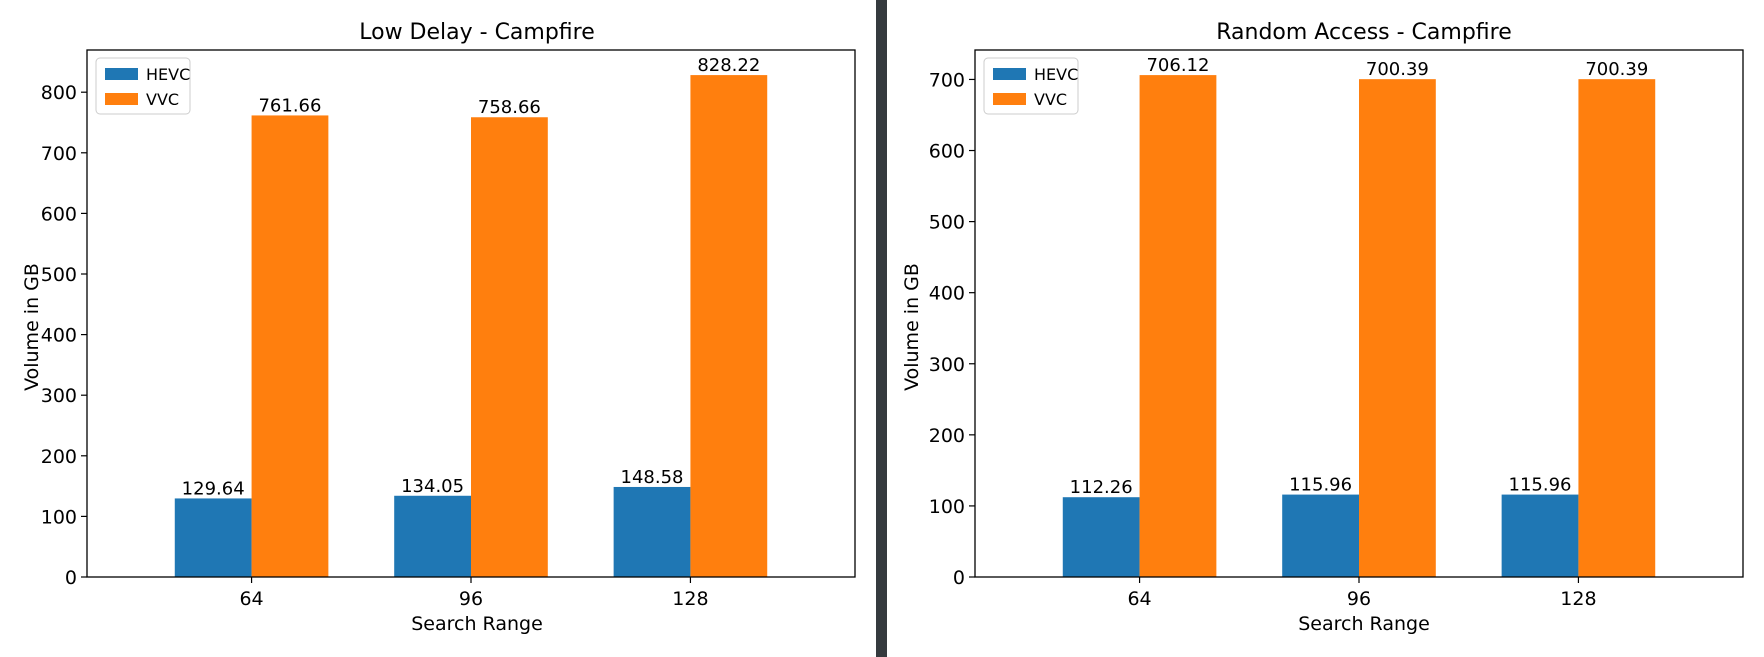 This screenshot has height=657, width=1764. Describe the element at coordinates (289, 105) in the screenshot. I see `data-label: 761.66` at that location.